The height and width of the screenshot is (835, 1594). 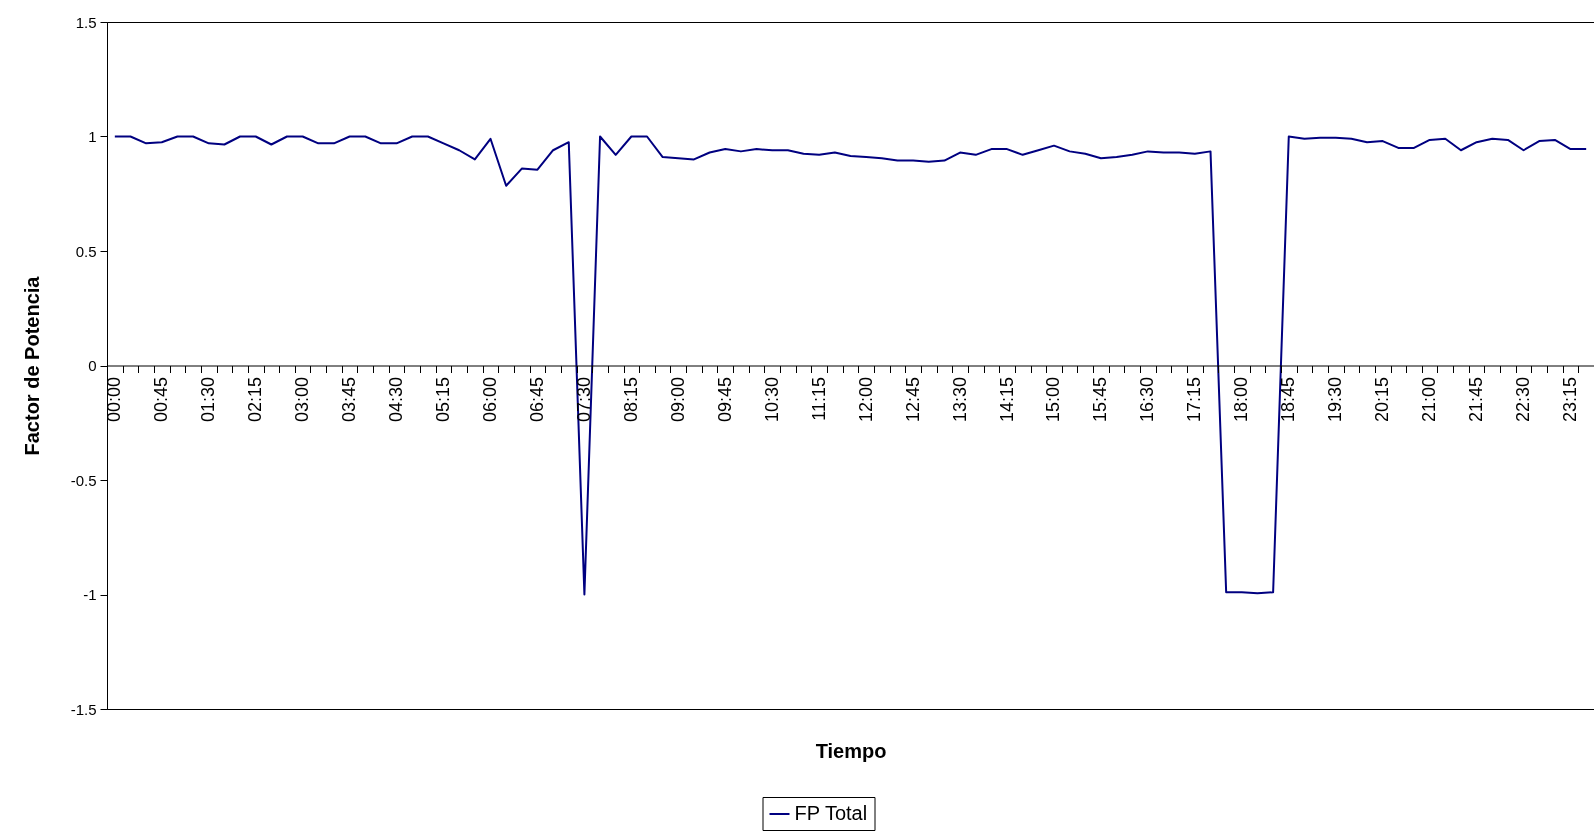 I want to click on y-axis-title: Factor de Potencia, so click(x=31, y=365).